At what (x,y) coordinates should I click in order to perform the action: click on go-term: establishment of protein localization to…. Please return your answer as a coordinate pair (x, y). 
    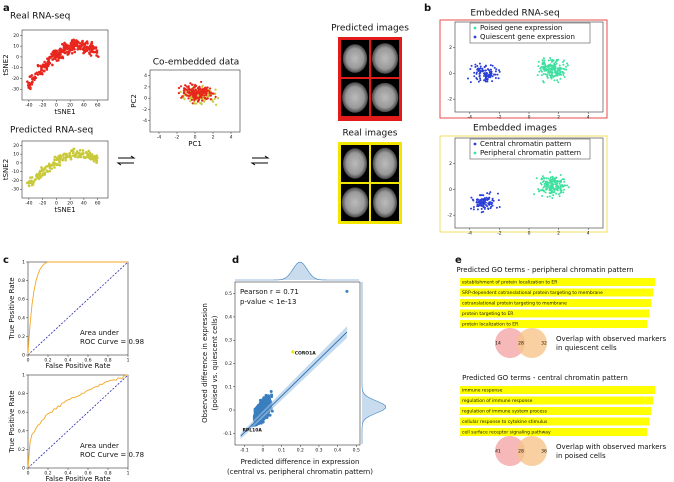
    Looking at the image, I should click on (509, 283).